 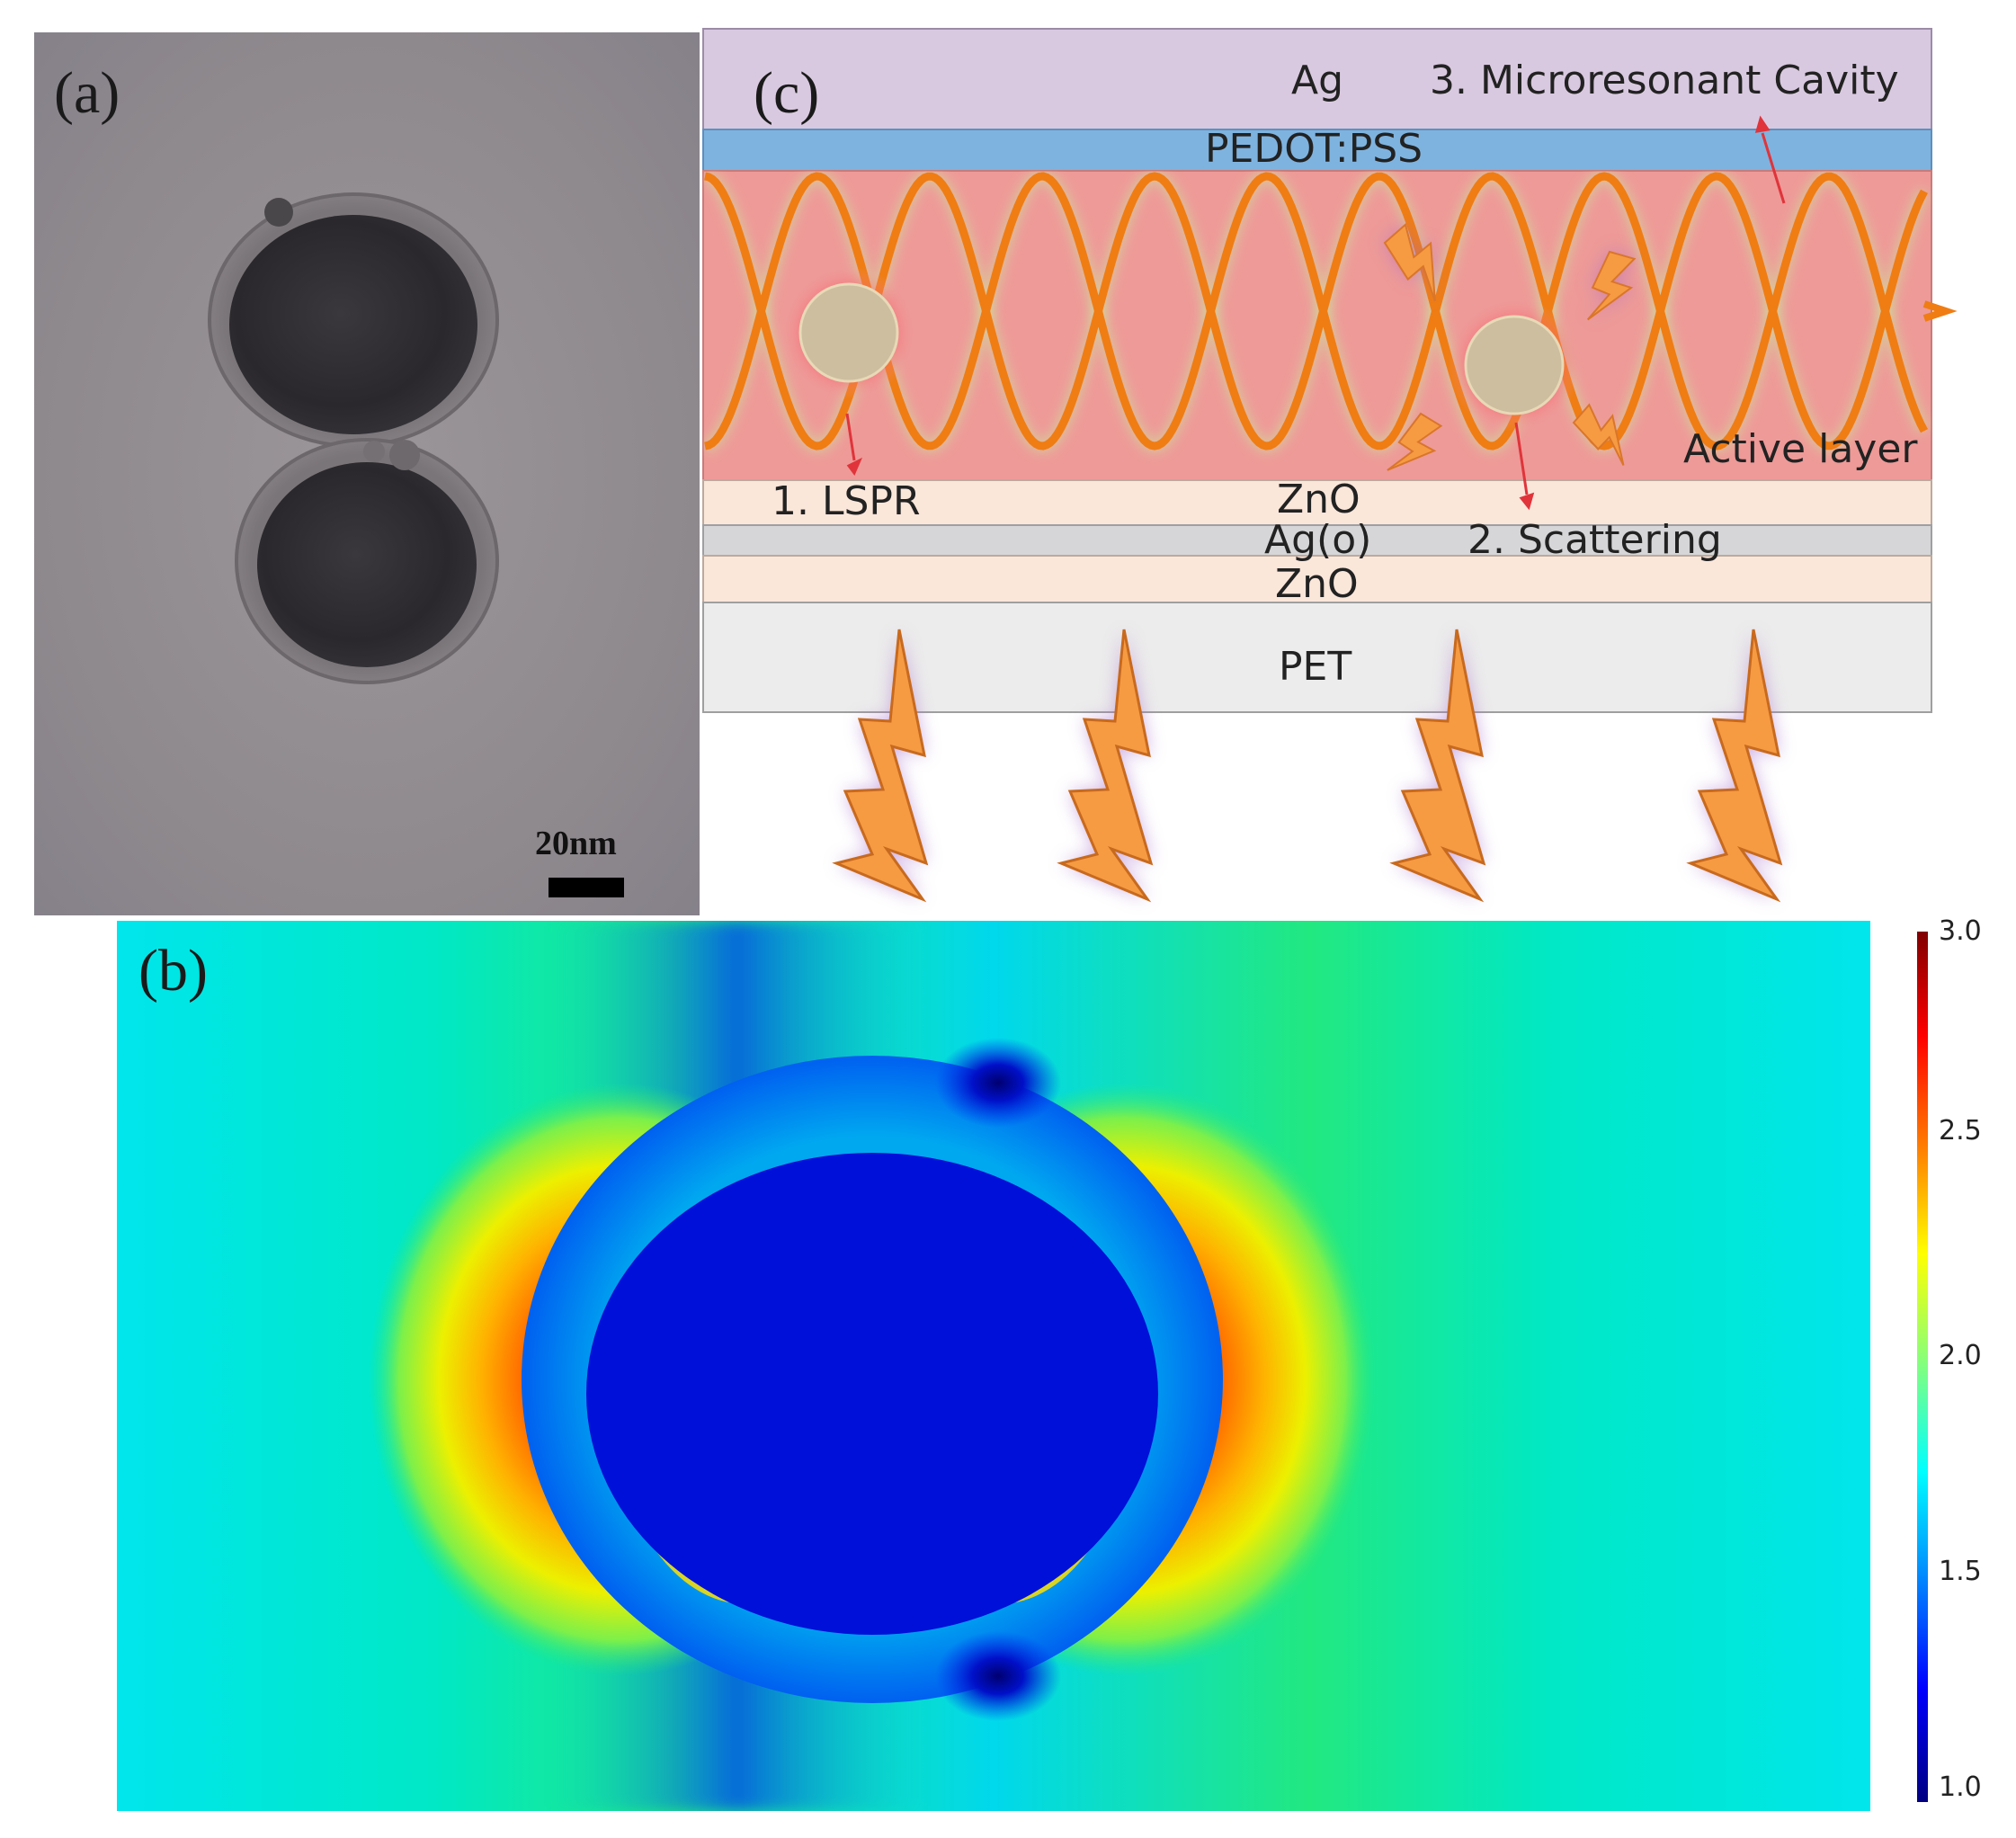 I want to click on wave-end-cap, so click(x=1940, y=311).